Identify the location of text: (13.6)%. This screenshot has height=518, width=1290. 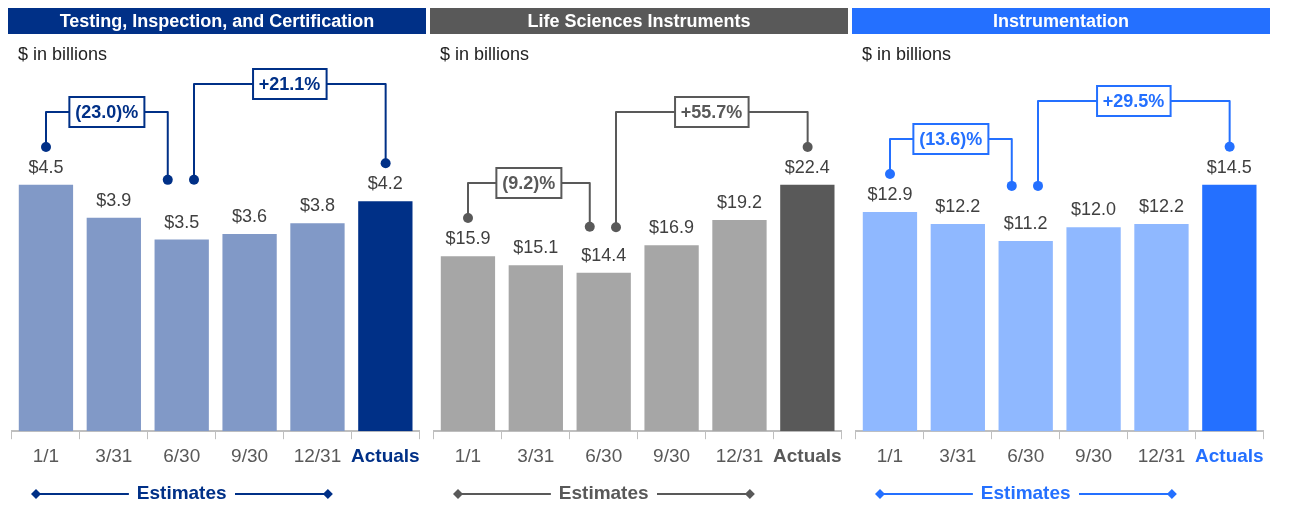
(951, 139).